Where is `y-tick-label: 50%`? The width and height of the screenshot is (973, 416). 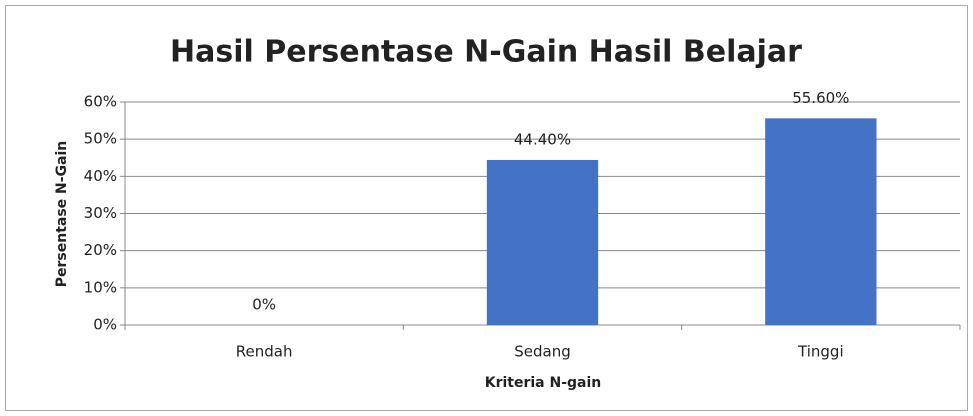 y-tick-label: 50% is located at coordinates (100, 139).